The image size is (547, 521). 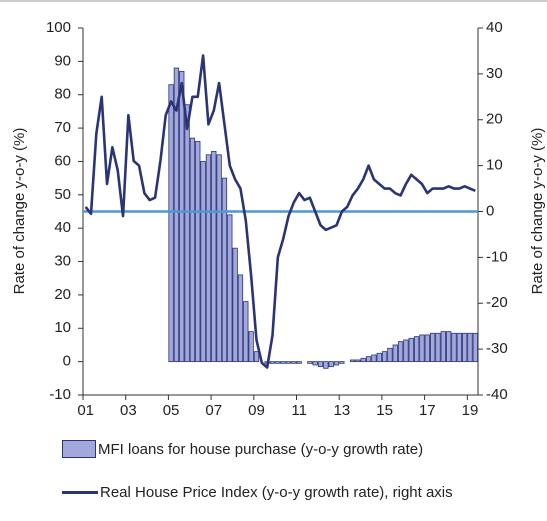 I want to click on y-tick-label: 30, so click(x=62, y=261).